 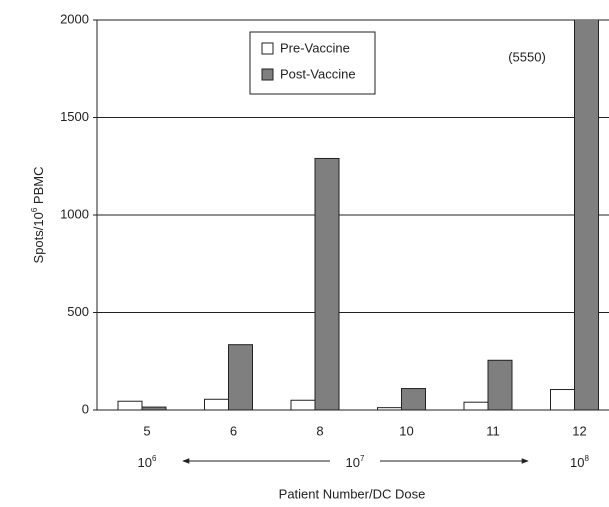 What do you see at coordinates (493, 430) in the screenshot?
I see `x-tick-label: 11` at bounding box center [493, 430].